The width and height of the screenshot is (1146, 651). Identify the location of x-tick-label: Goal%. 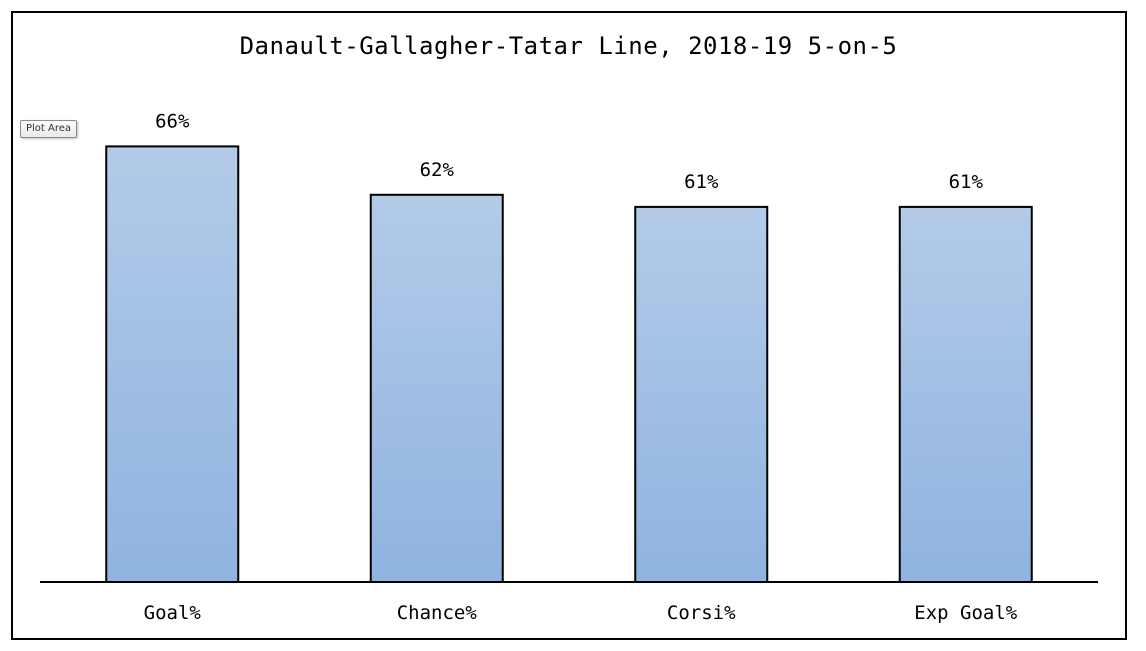
(173, 613).